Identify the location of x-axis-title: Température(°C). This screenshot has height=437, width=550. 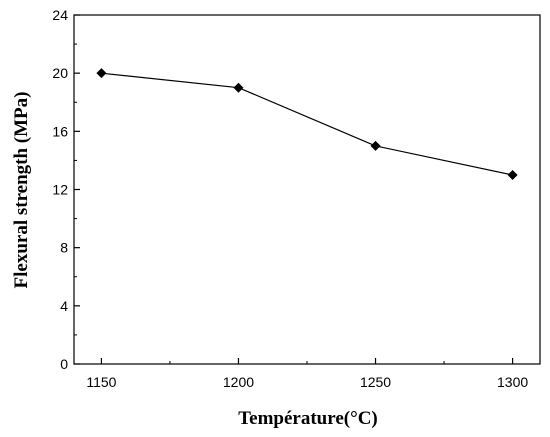
(308, 418).